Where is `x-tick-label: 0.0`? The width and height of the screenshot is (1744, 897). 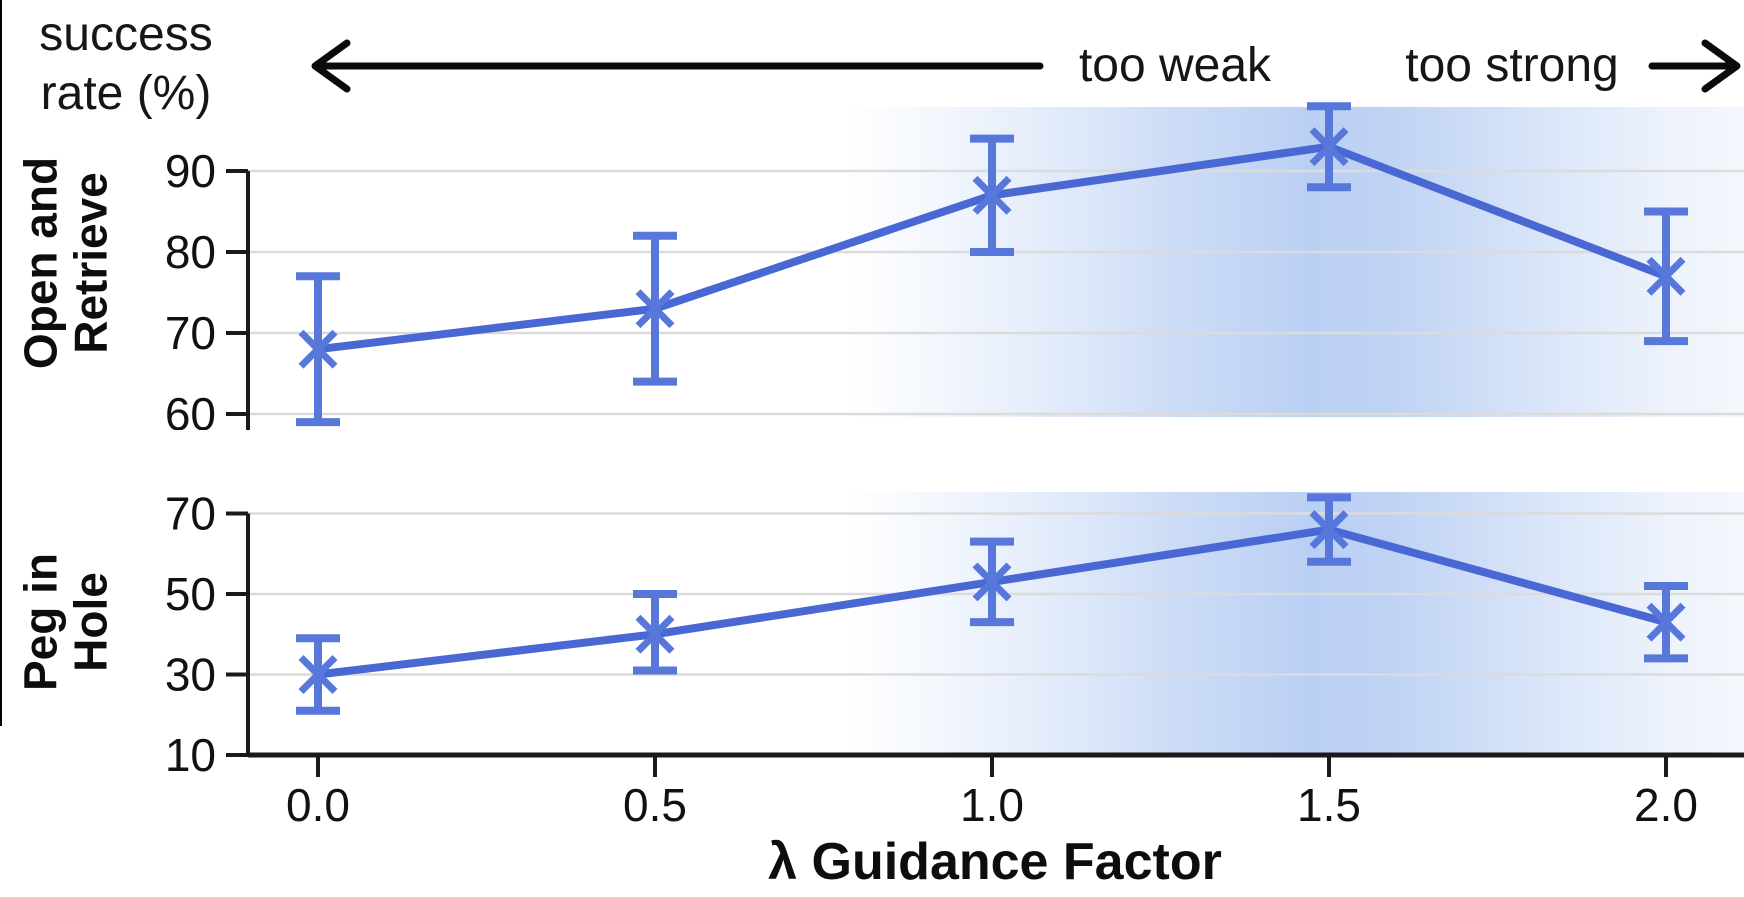 x-tick-label: 0.0 is located at coordinates (318, 805).